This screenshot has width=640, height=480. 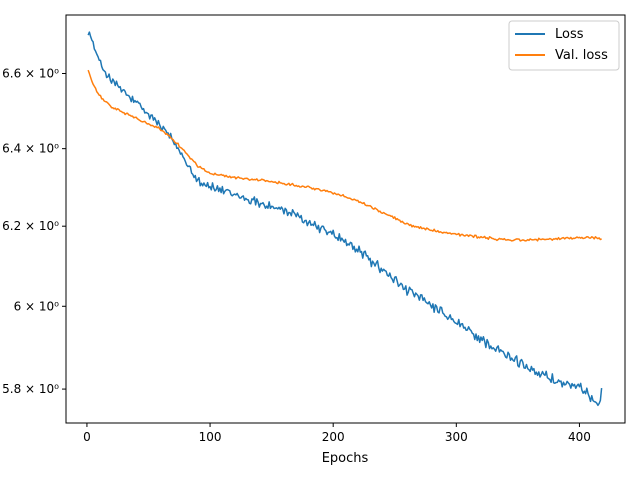 What do you see at coordinates (210, 437) in the screenshot?
I see `x-tick-label: 100` at bounding box center [210, 437].